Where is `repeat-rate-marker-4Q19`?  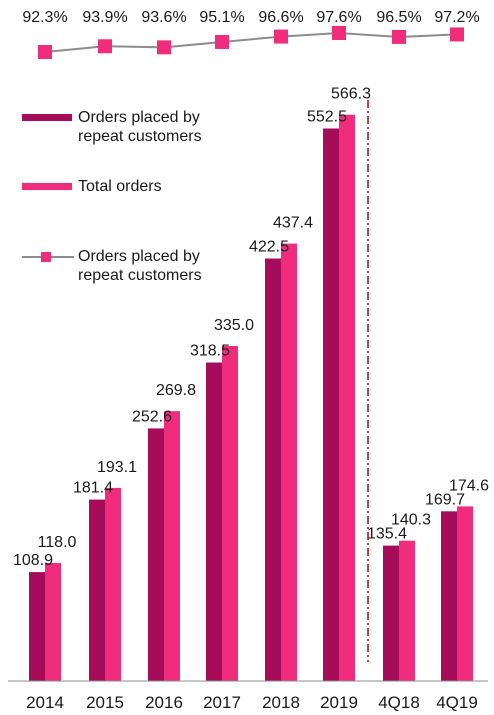
repeat-rate-marker-4Q19 is located at coordinates (457, 34).